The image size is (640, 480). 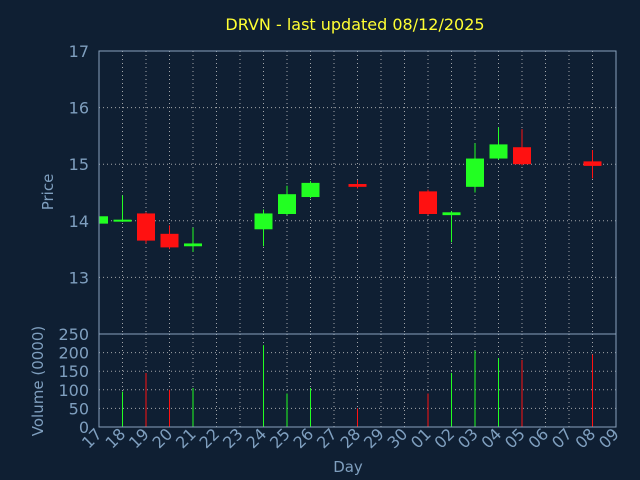 I want to click on price-tick-label: 13, so click(x=79, y=277).